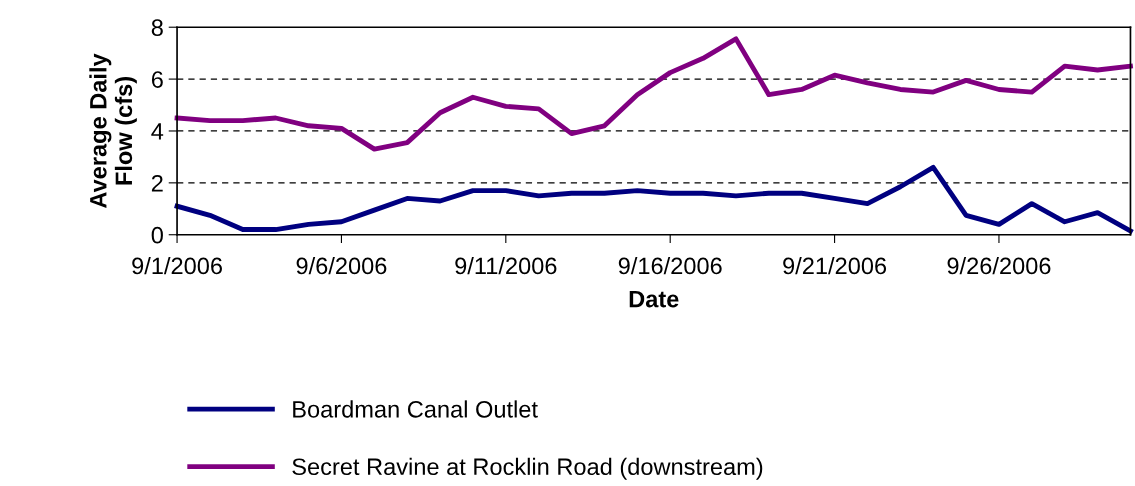 The image size is (1135, 486). I want to click on legend-label: Secret Ravine at Rocklin Road (downstream), so click(527, 468).